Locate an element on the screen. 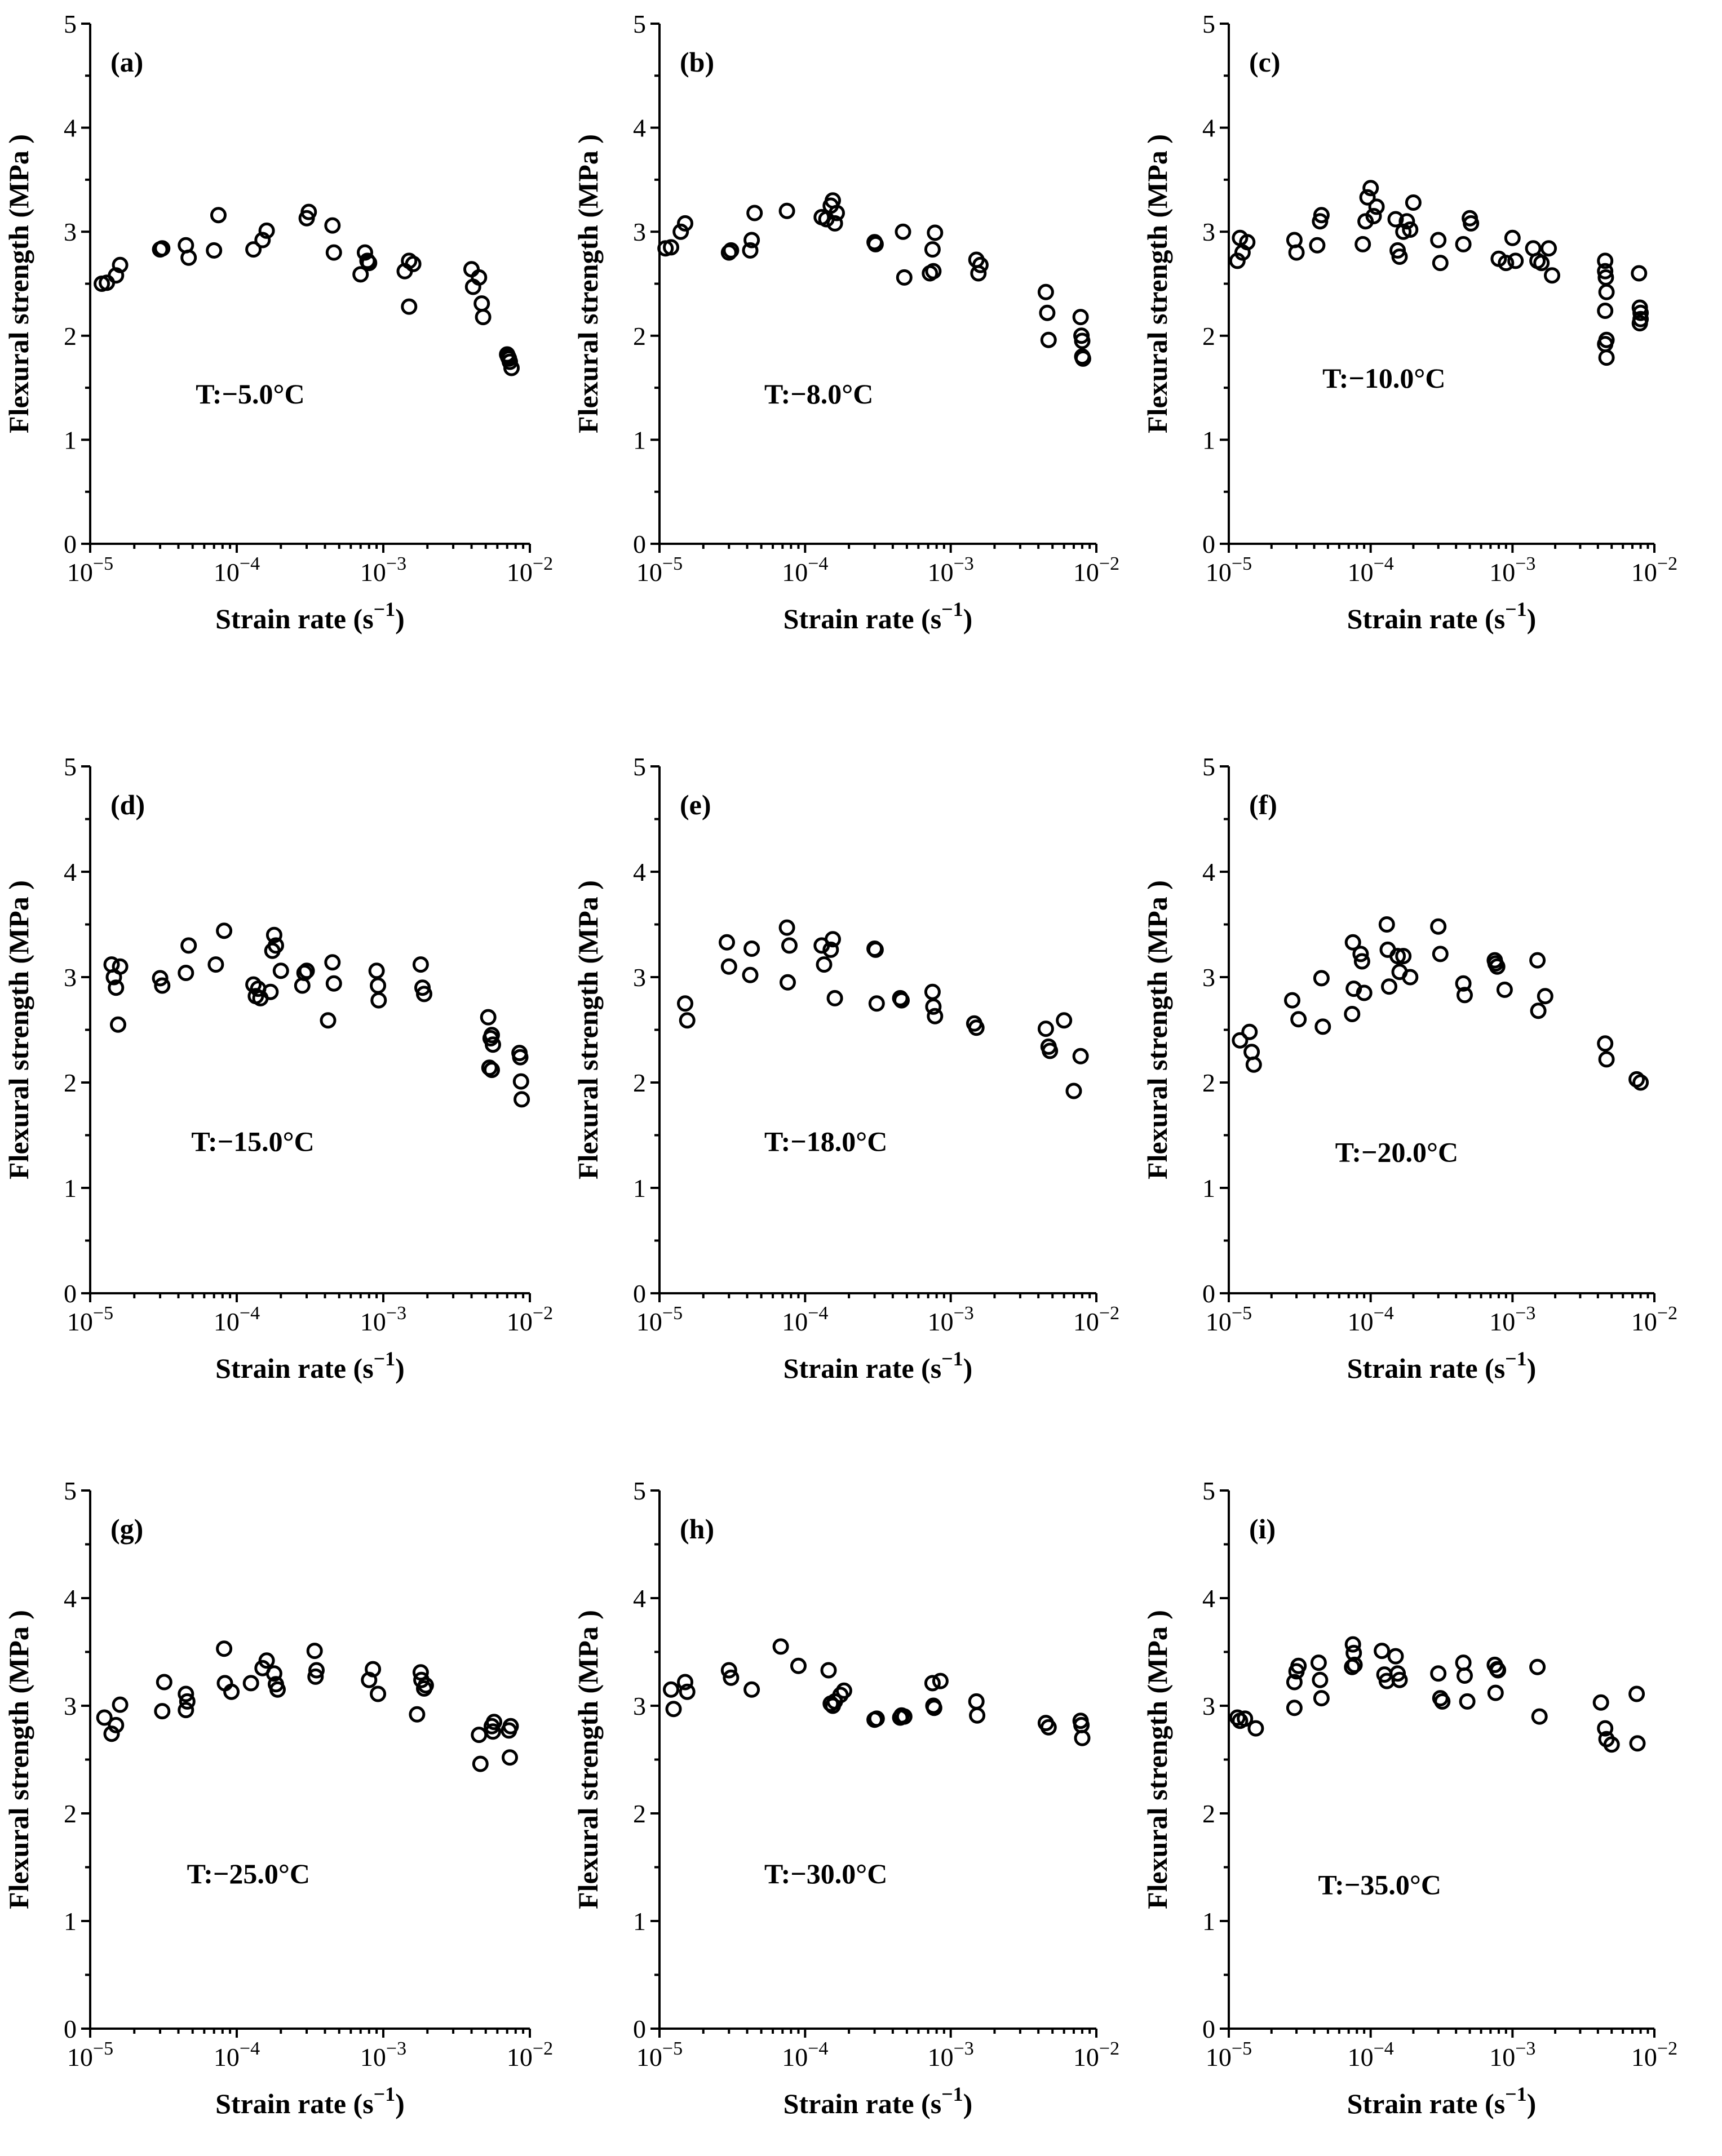 This screenshot has width=1722, height=2156. y-tick-label: 5 is located at coordinates (70, 24).